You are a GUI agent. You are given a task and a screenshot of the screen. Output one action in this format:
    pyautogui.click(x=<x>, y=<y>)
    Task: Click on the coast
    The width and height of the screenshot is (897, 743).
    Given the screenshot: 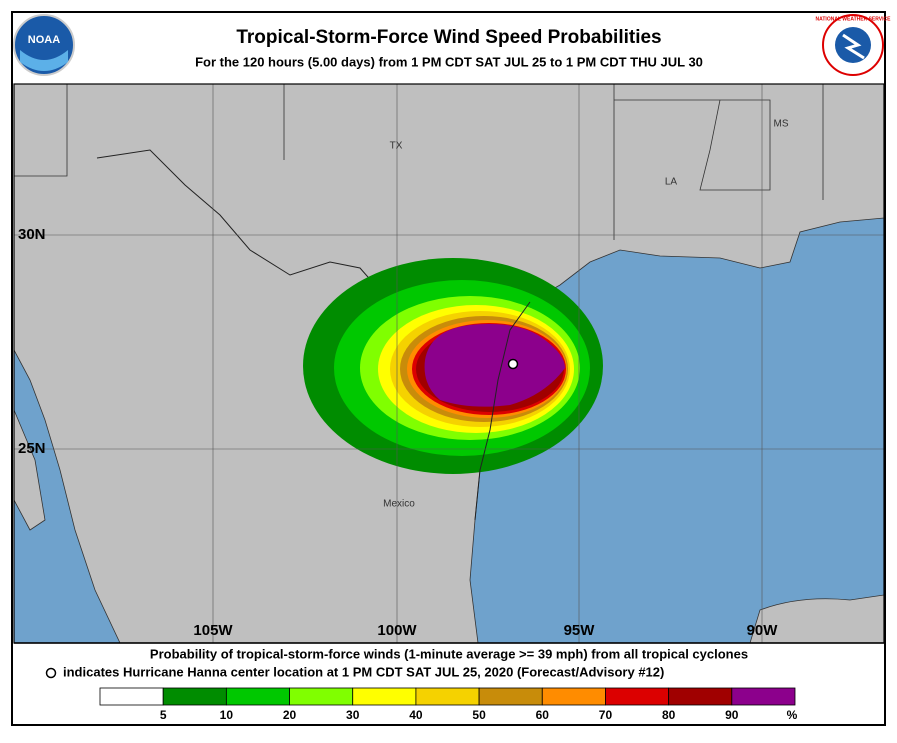 What is the action you would take?
    pyautogui.click(x=502, y=411)
    